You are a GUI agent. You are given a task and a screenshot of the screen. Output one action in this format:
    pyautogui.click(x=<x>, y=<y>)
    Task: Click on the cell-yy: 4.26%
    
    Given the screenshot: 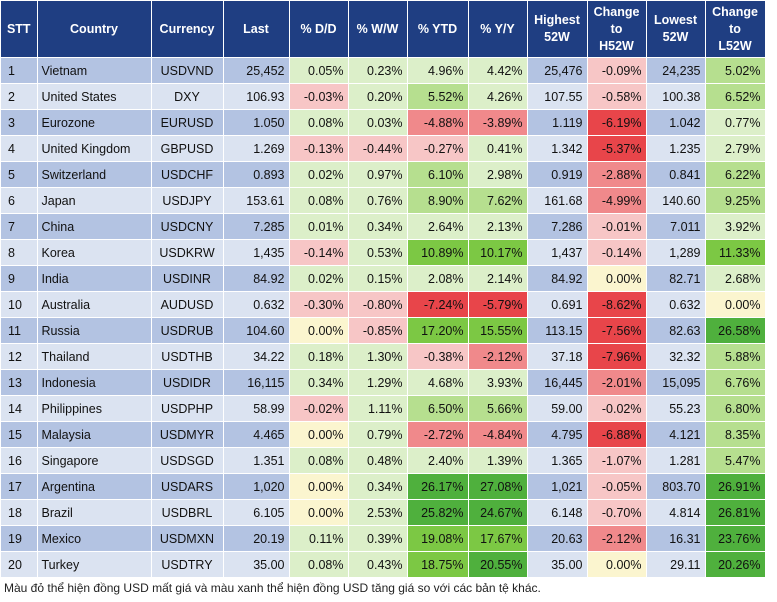 What is the action you would take?
    pyautogui.click(x=498, y=96)
    